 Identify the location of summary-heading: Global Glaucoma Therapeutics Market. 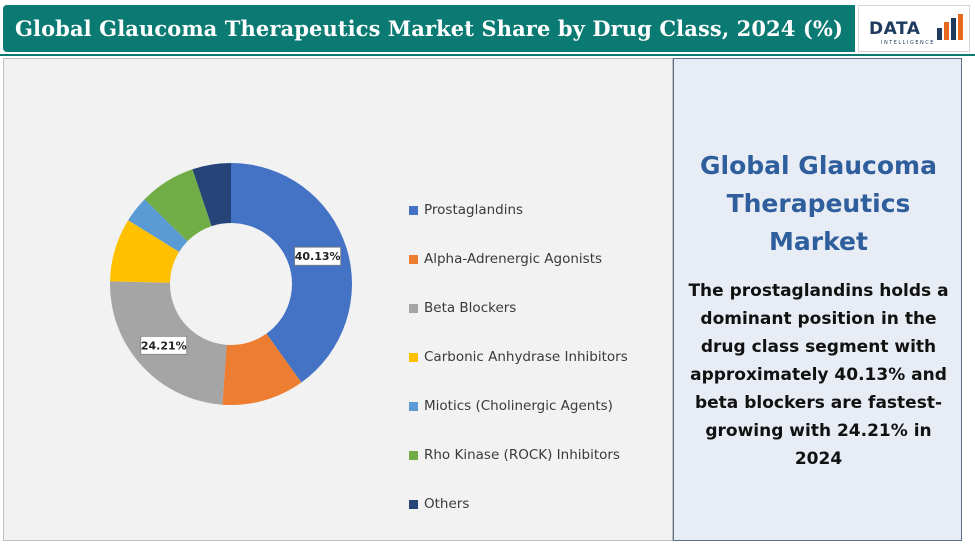
(818, 204).